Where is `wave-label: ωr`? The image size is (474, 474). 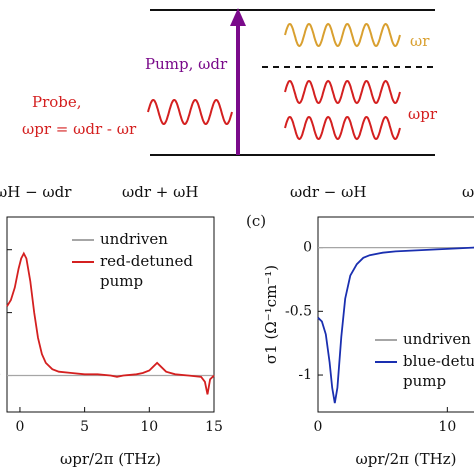
wave-label: ωr is located at coordinates (420, 41).